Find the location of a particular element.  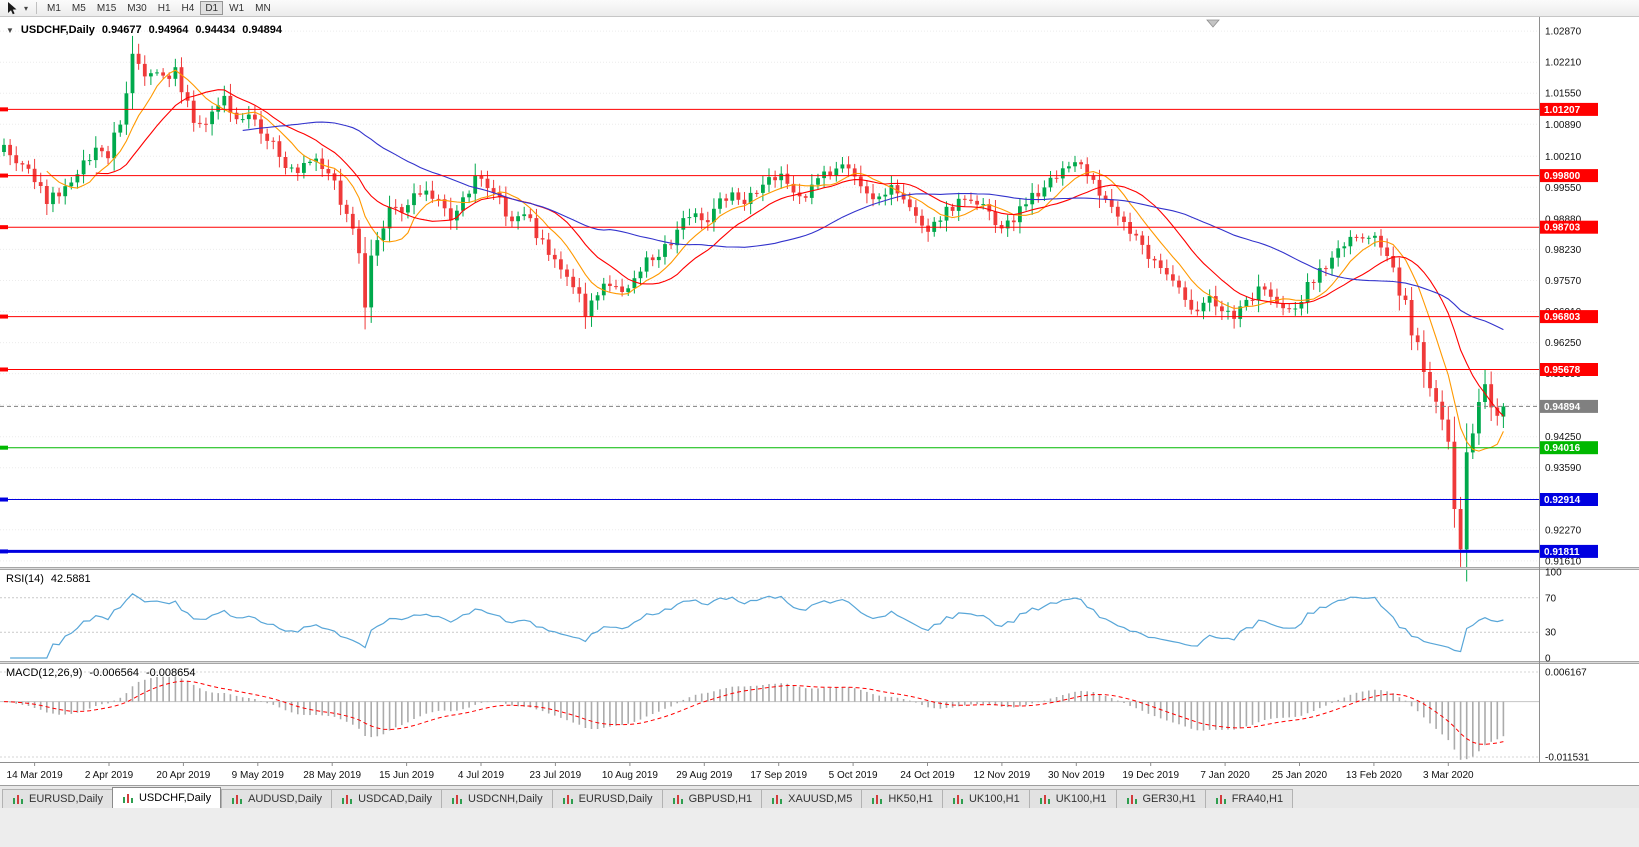

timeframe-button-m15: M15 is located at coordinates (106, 8).